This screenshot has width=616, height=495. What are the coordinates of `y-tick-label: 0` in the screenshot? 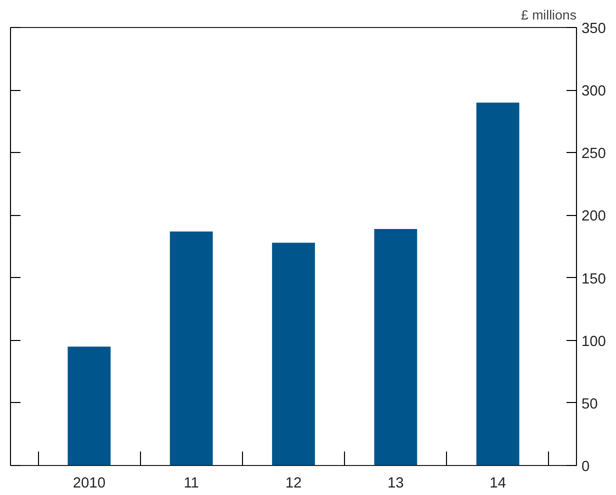 It's located at (586, 467).